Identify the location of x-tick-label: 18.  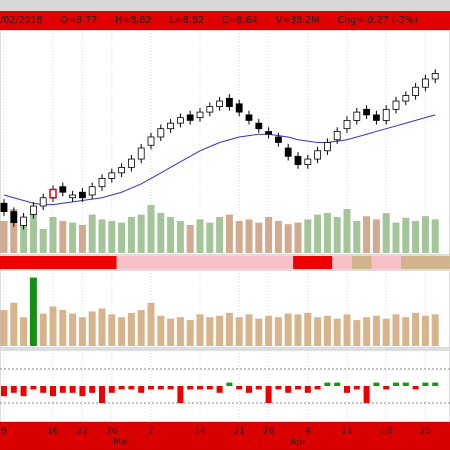
(386, 432).